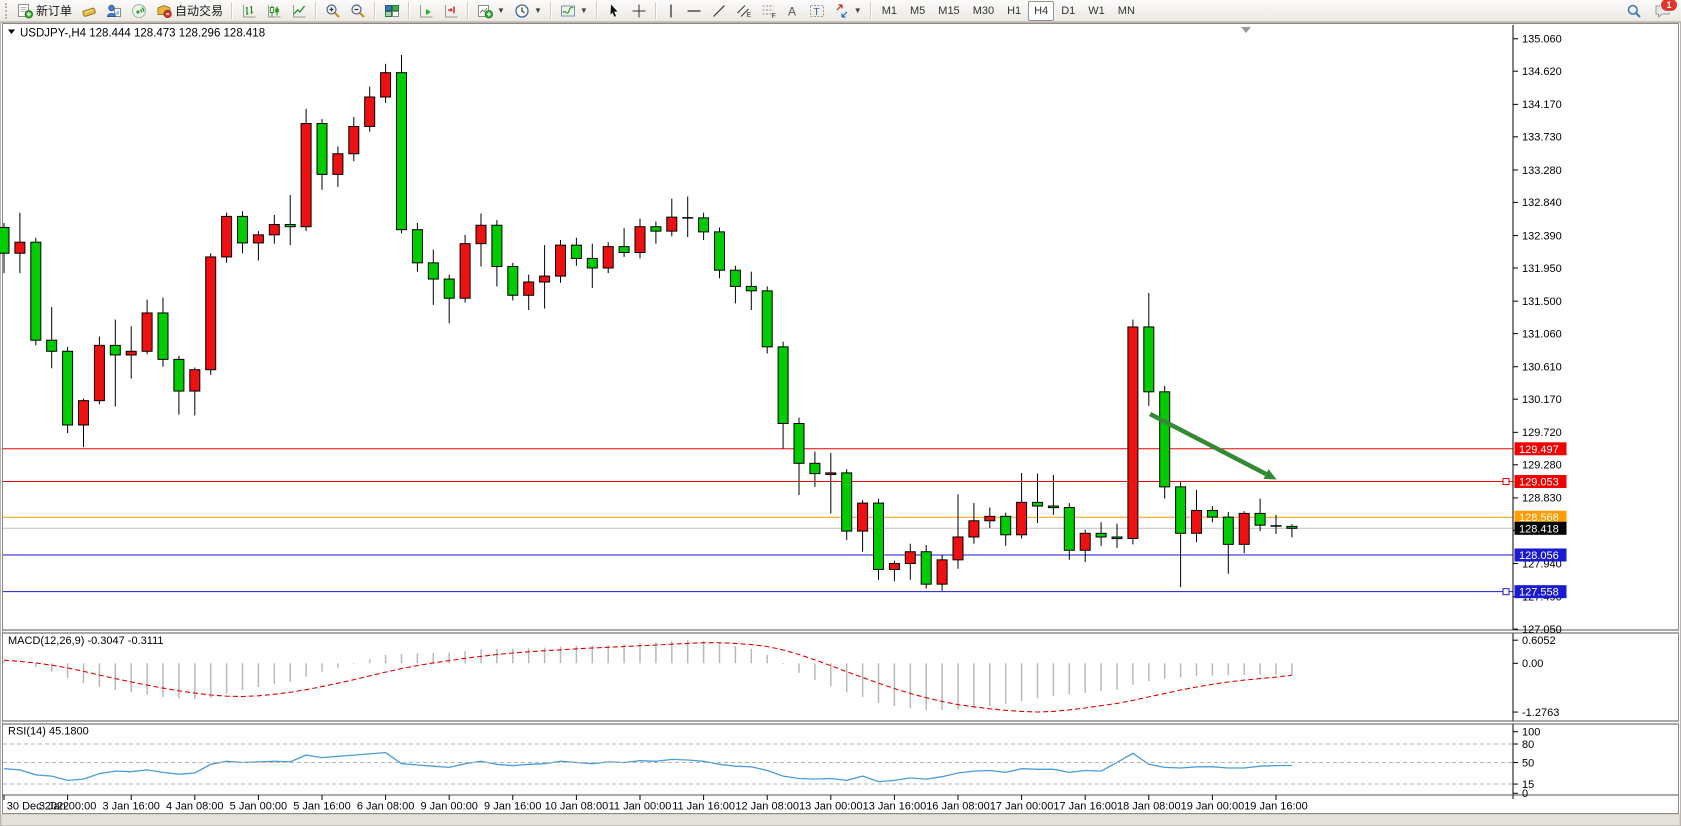 The width and height of the screenshot is (1681, 826). I want to click on price-axis-tick-label: 134.170, so click(1542, 105).